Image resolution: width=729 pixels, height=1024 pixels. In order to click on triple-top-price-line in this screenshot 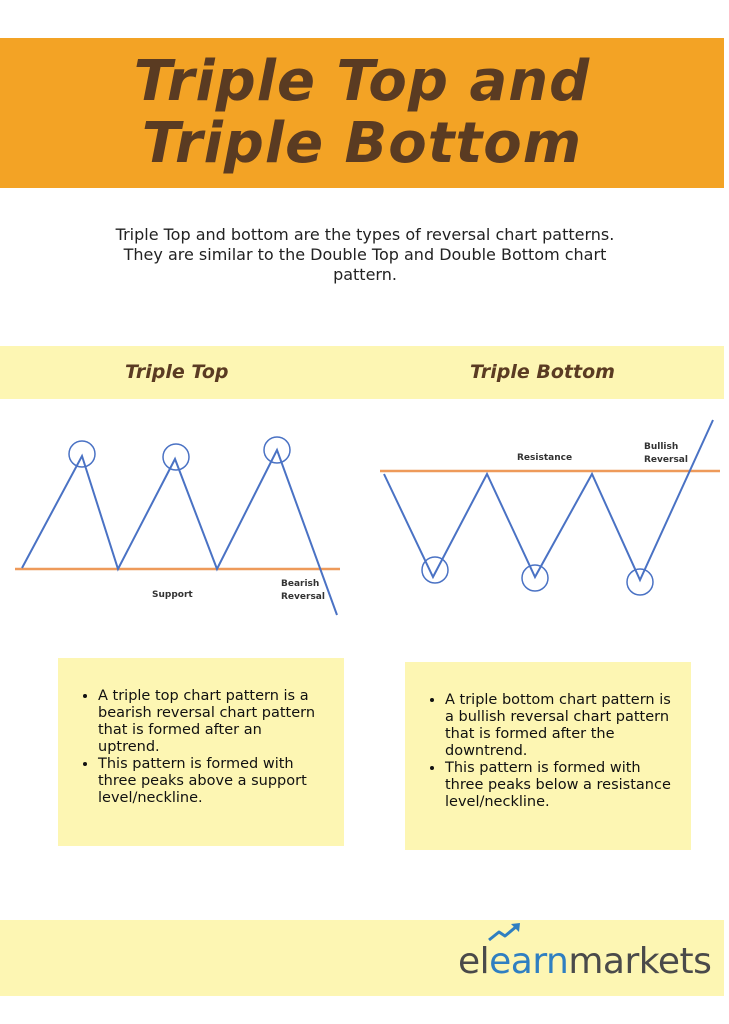, I will do `click(179, 531)`.